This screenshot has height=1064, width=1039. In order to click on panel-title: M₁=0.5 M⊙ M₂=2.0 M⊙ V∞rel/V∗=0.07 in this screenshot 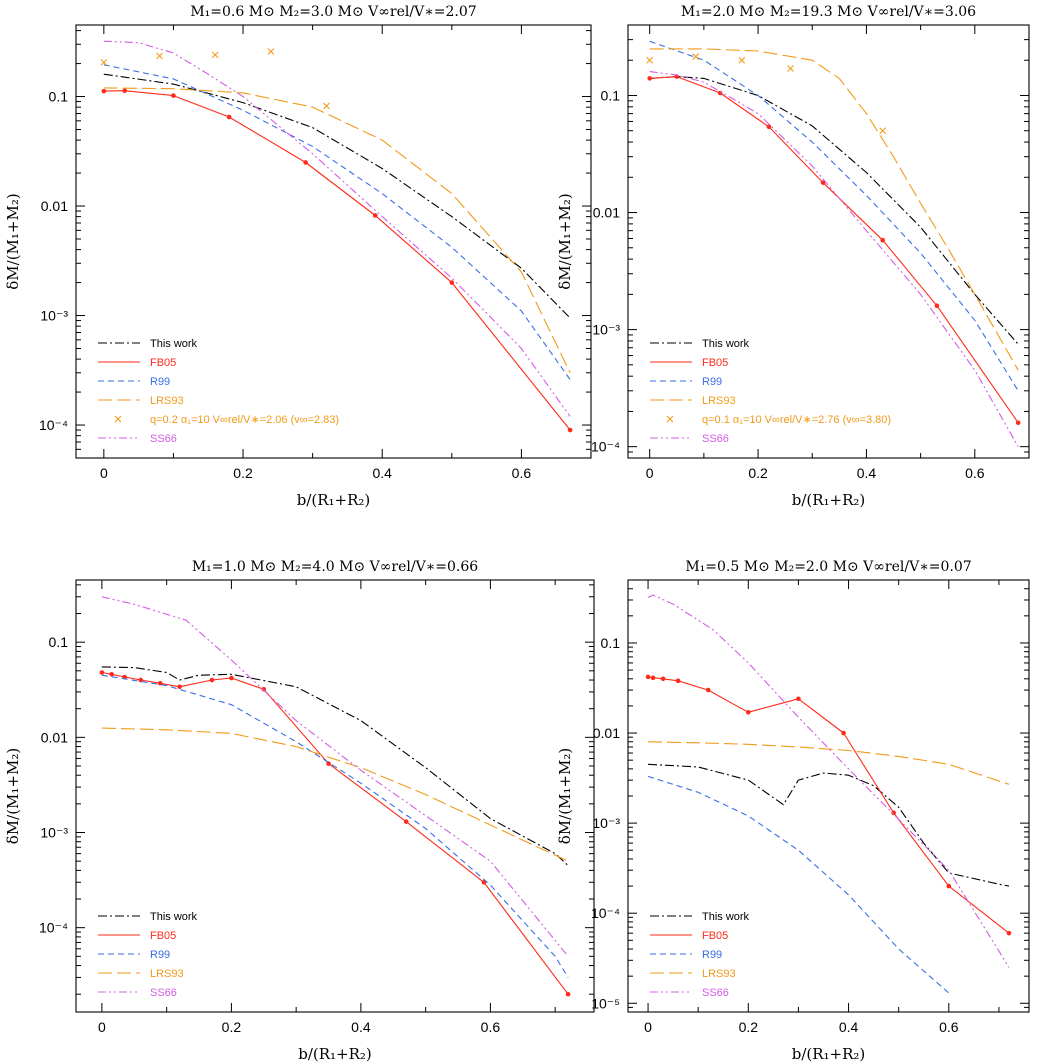, I will do `click(828, 567)`.